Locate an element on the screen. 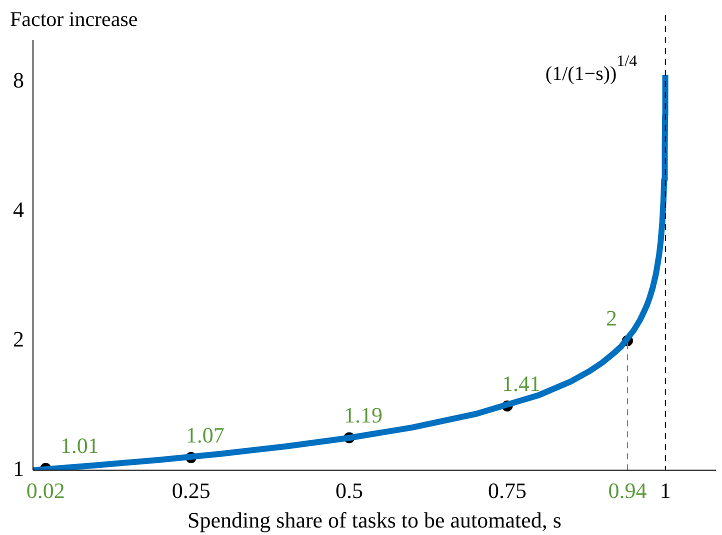  x-tick-label: 0.94 is located at coordinates (627, 491).